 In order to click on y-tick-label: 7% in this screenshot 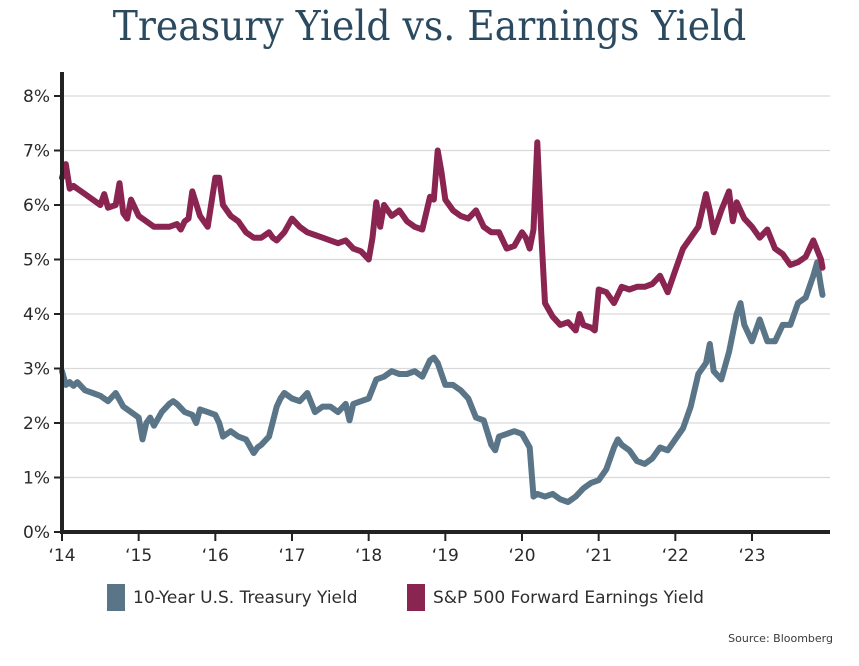, I will do `click(36, 152)`.